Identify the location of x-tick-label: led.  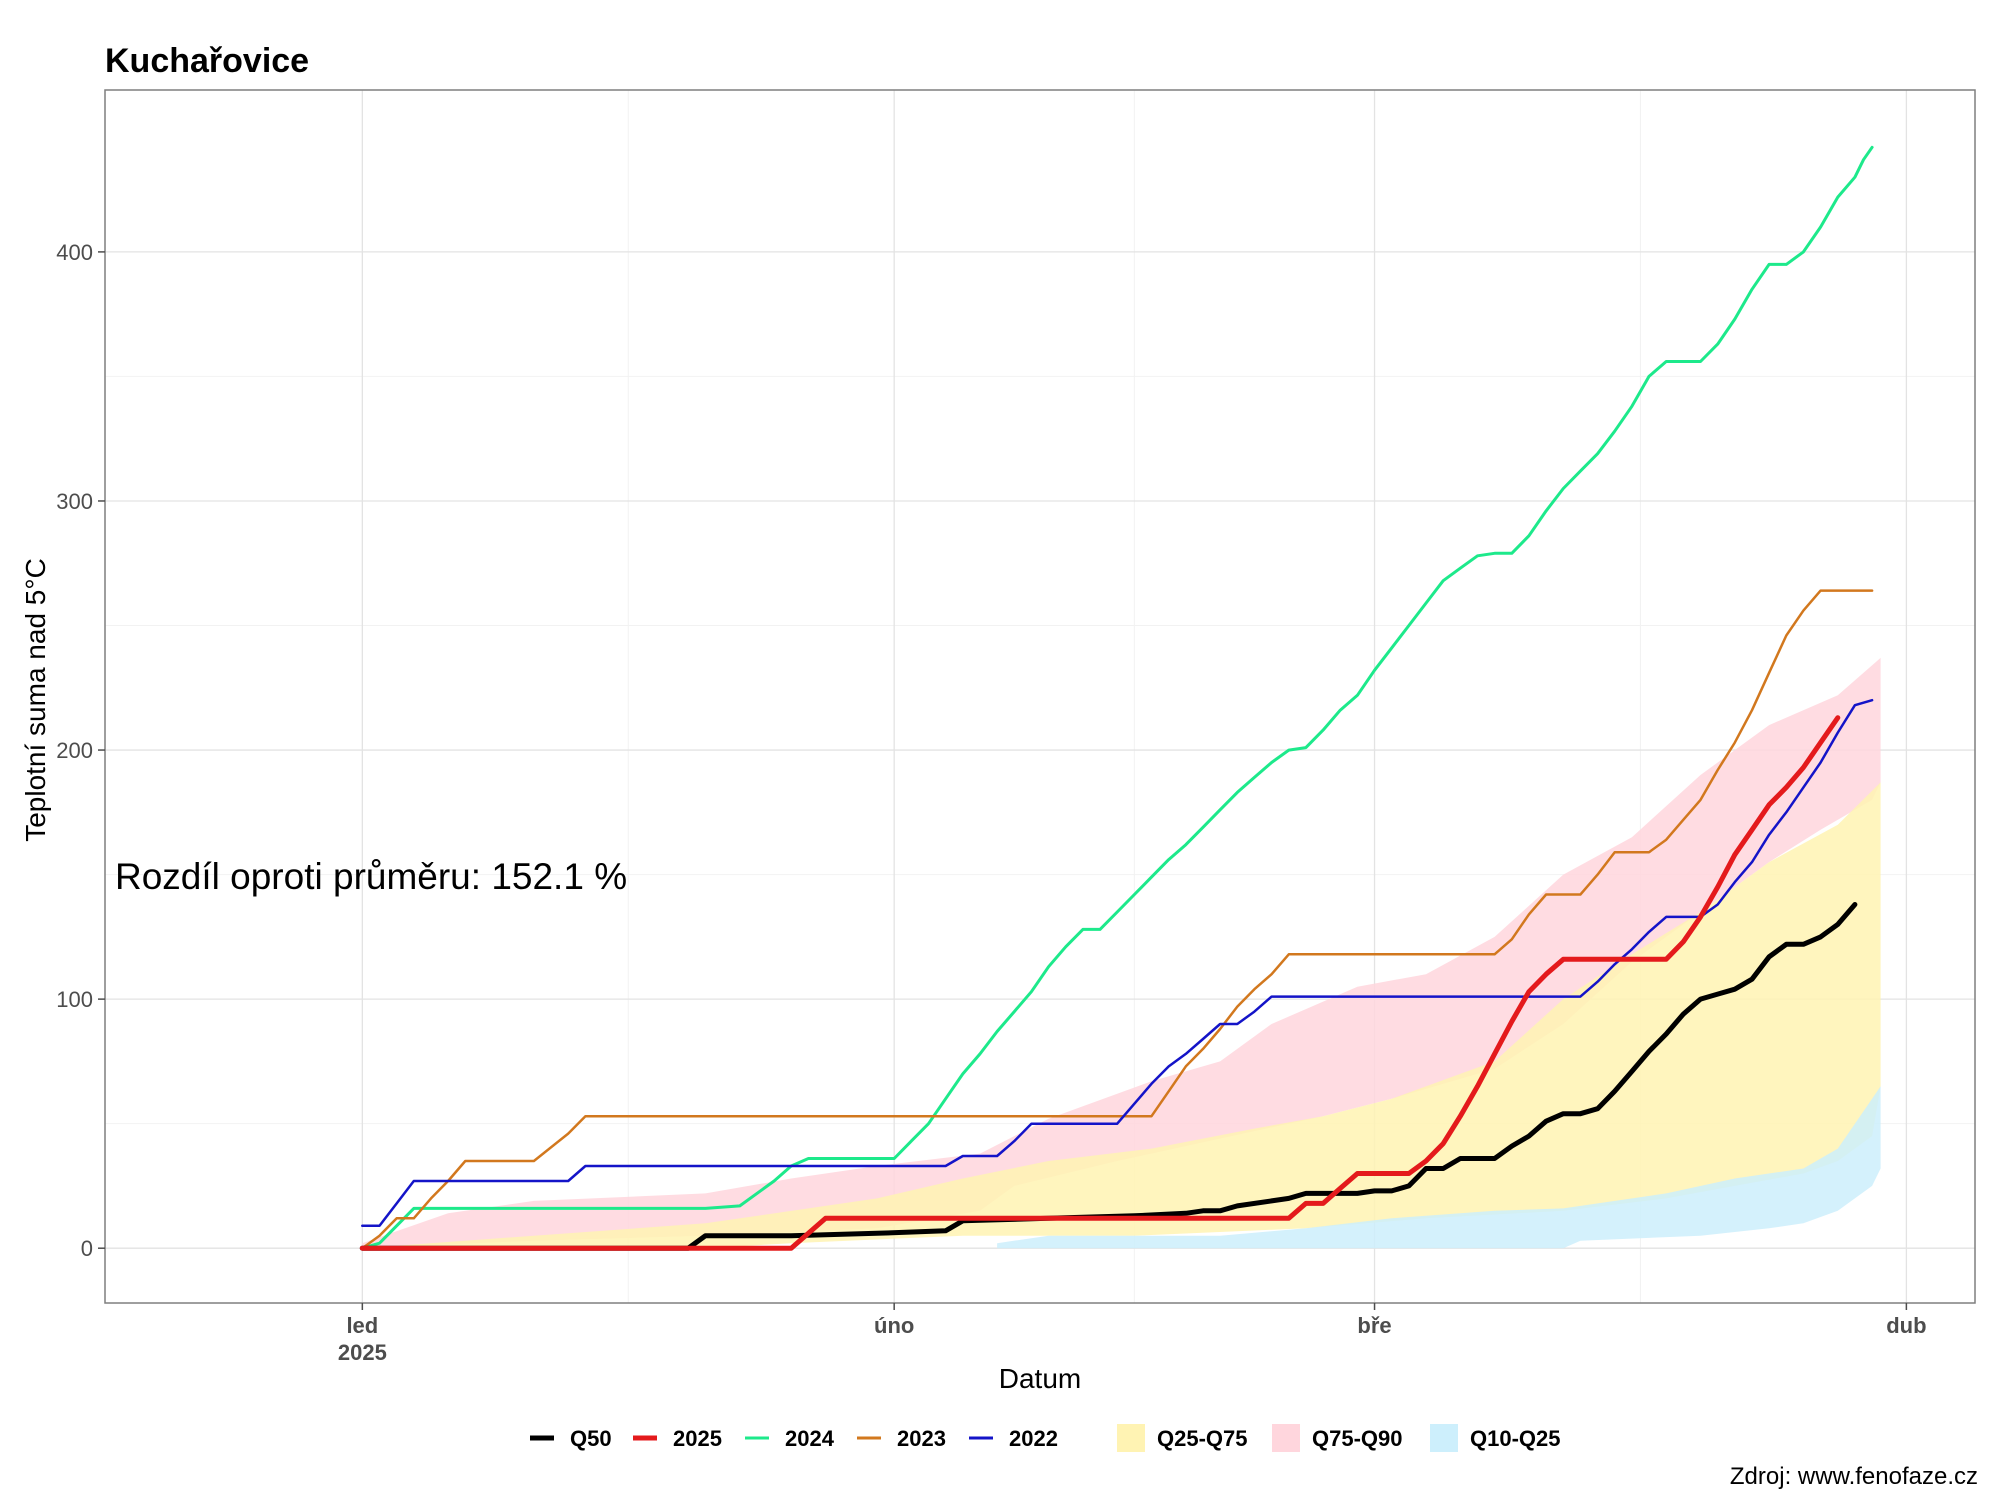
(362, 1325).